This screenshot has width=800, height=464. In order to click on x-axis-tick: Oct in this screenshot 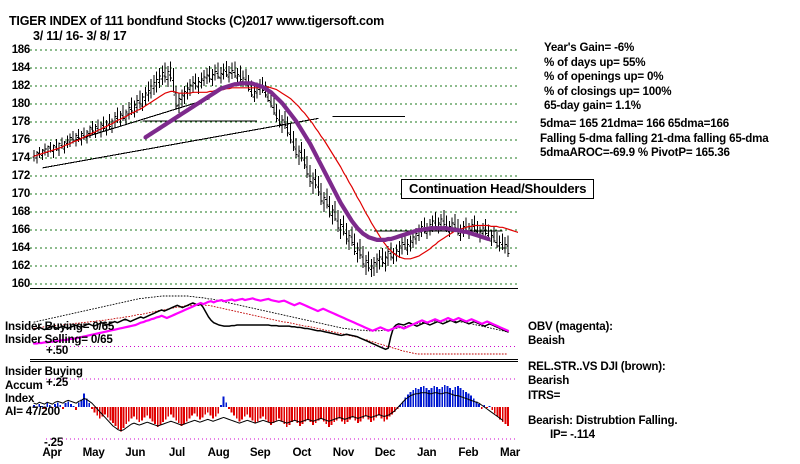, I will do `click(302, 452)`.